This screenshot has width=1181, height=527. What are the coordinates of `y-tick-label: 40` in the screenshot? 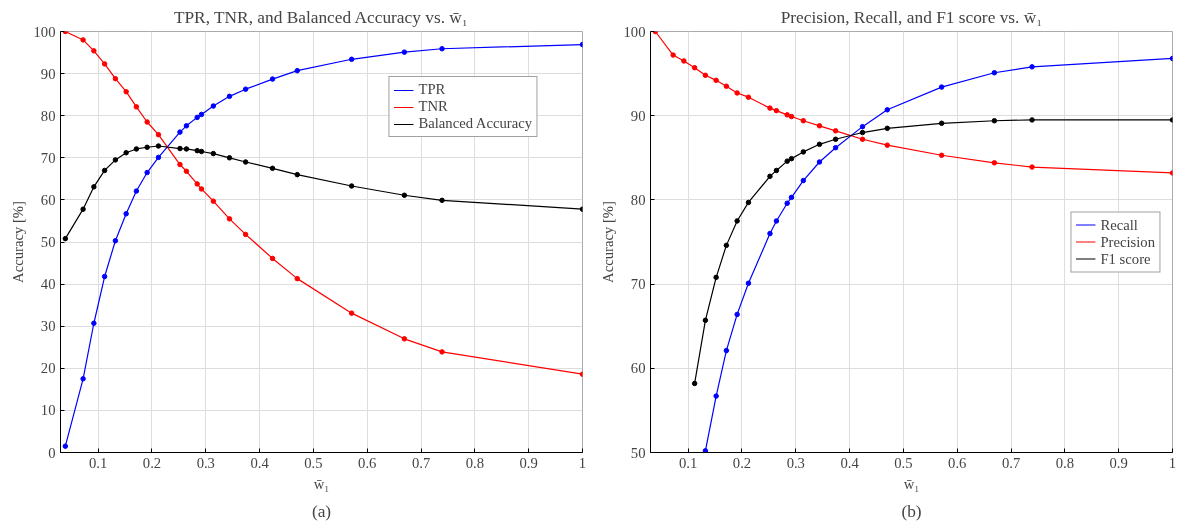 It's located at (48, 284).